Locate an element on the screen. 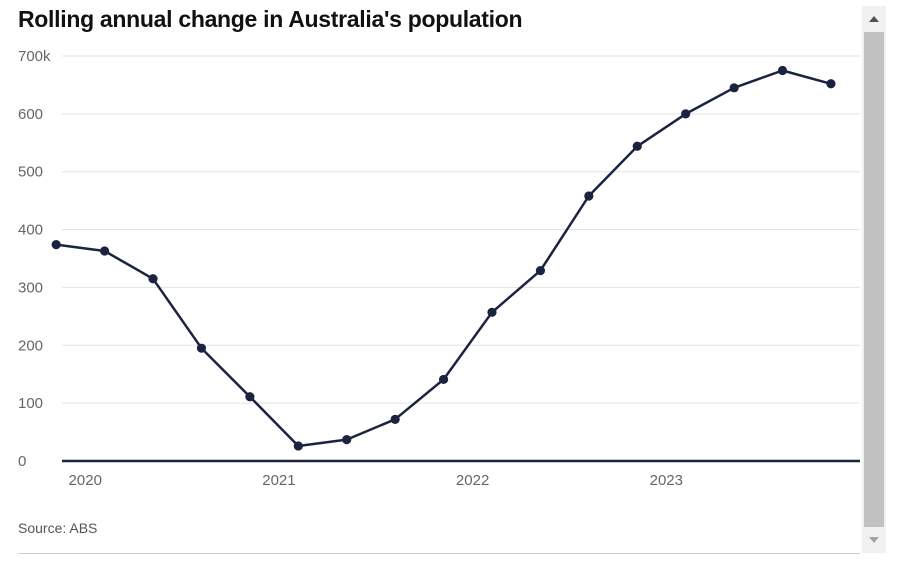 The image size is (914, 567). x-axis-ticks: 2020 2021 2022 2023 is located at coordinates (376, 480).